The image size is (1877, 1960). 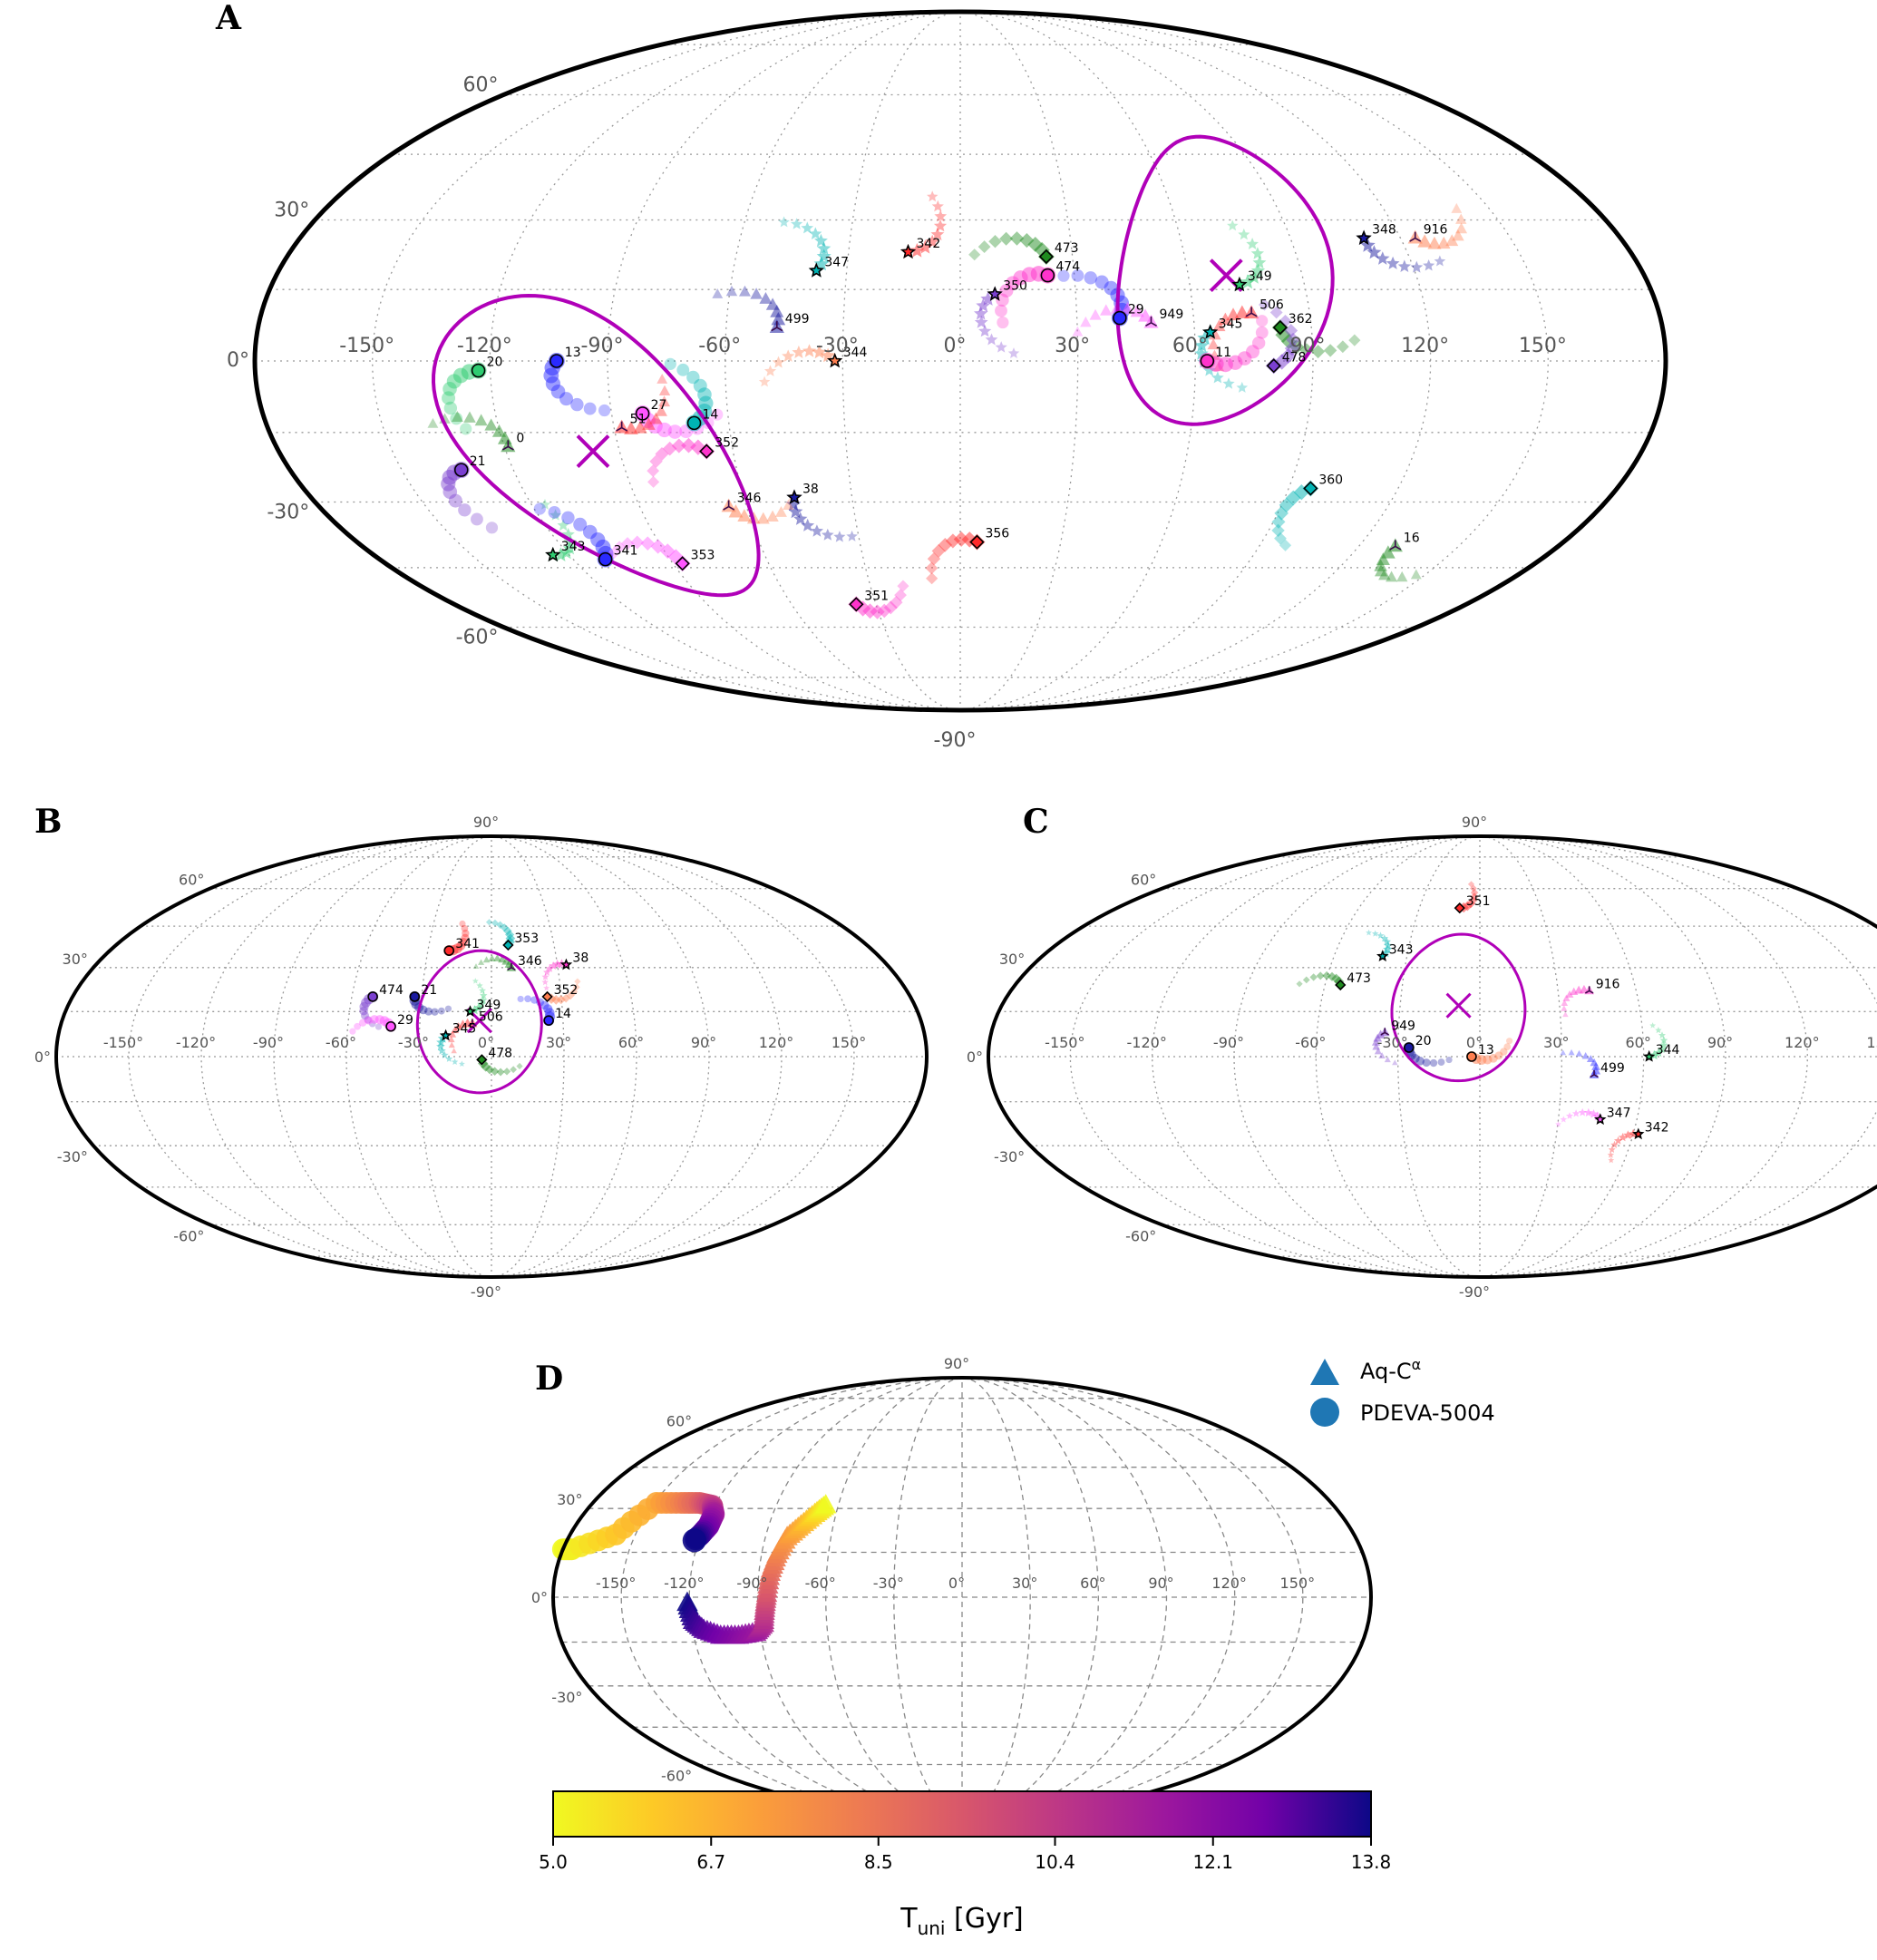 What do you see at coordinates (975, 1057) in the screenshot?
I see `y-tick-label: 0°` at bounding box center [975, 1057].